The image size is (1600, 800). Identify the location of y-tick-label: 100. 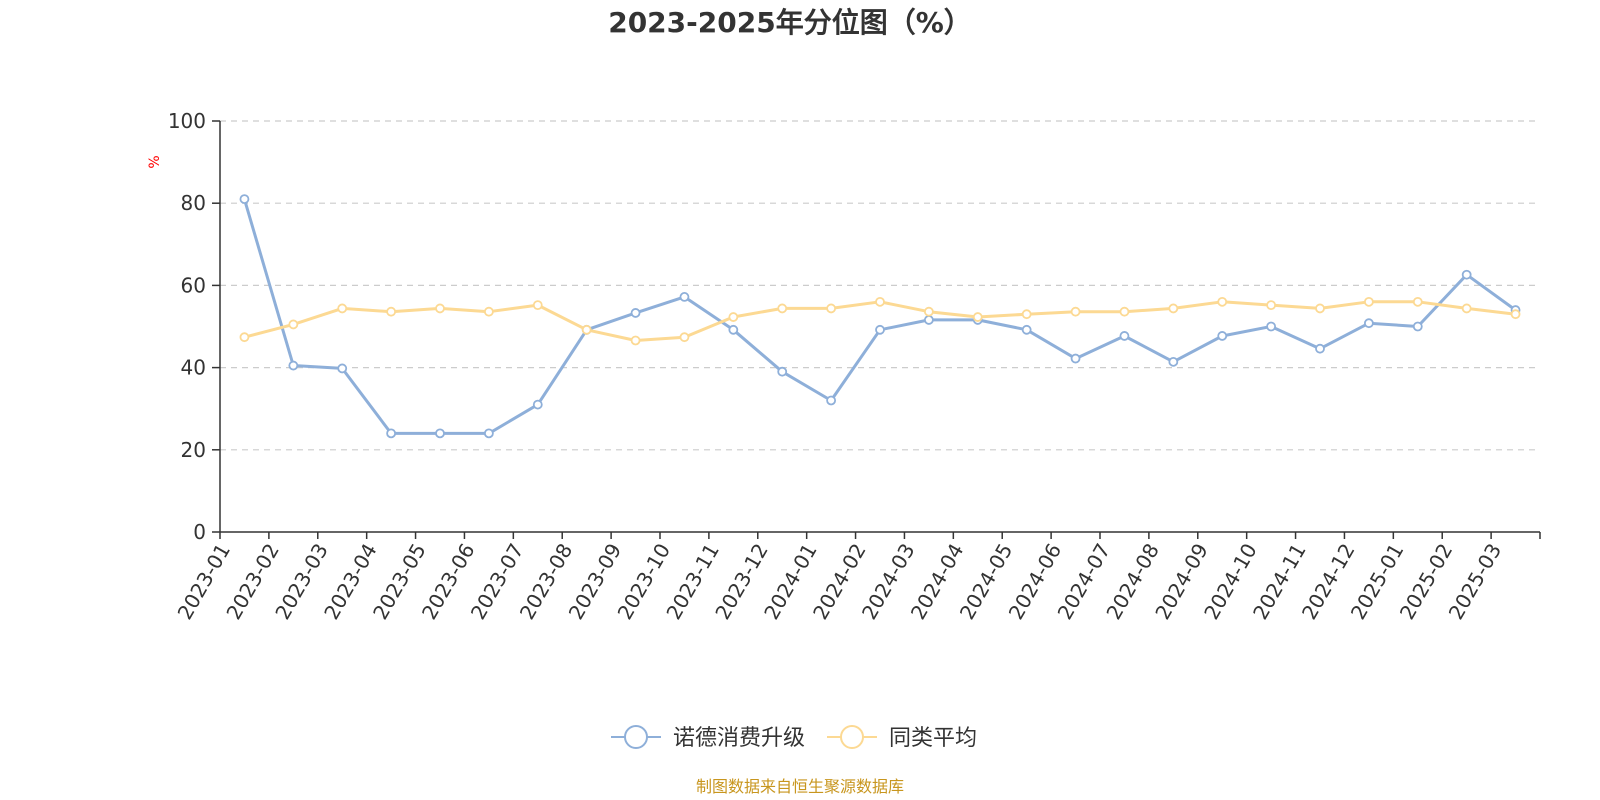
(187, 121).